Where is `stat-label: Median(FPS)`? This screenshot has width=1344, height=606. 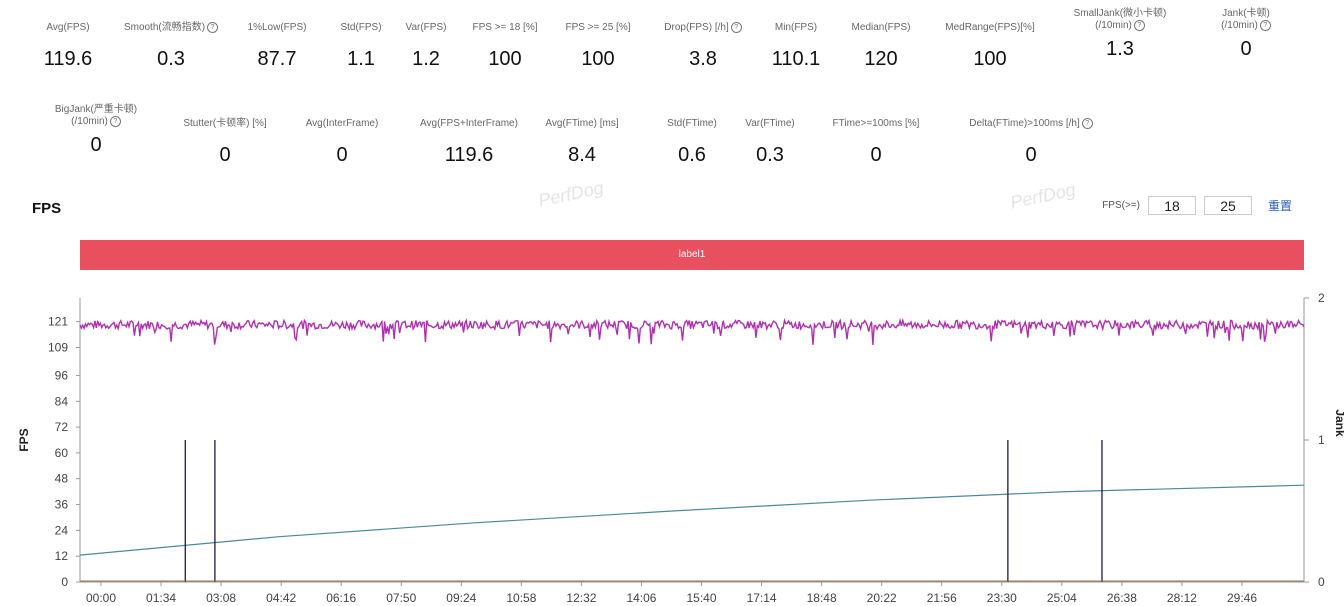 stat-label: Median(FPS) is located at coordinates (881, 28).